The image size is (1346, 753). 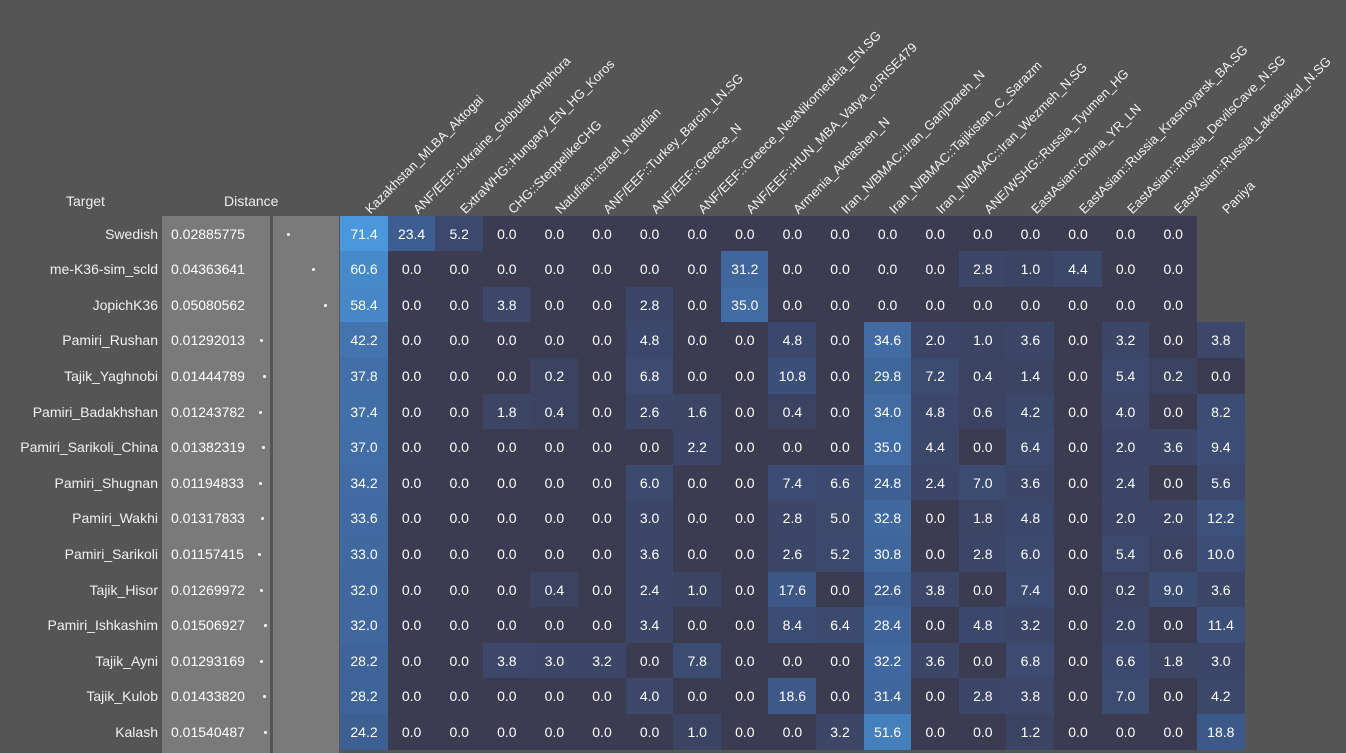 What do you see at coordinates (792, 589) in the screenshot?
I see `heatmap-cell: 17.6` at bounding box center [792, 589].